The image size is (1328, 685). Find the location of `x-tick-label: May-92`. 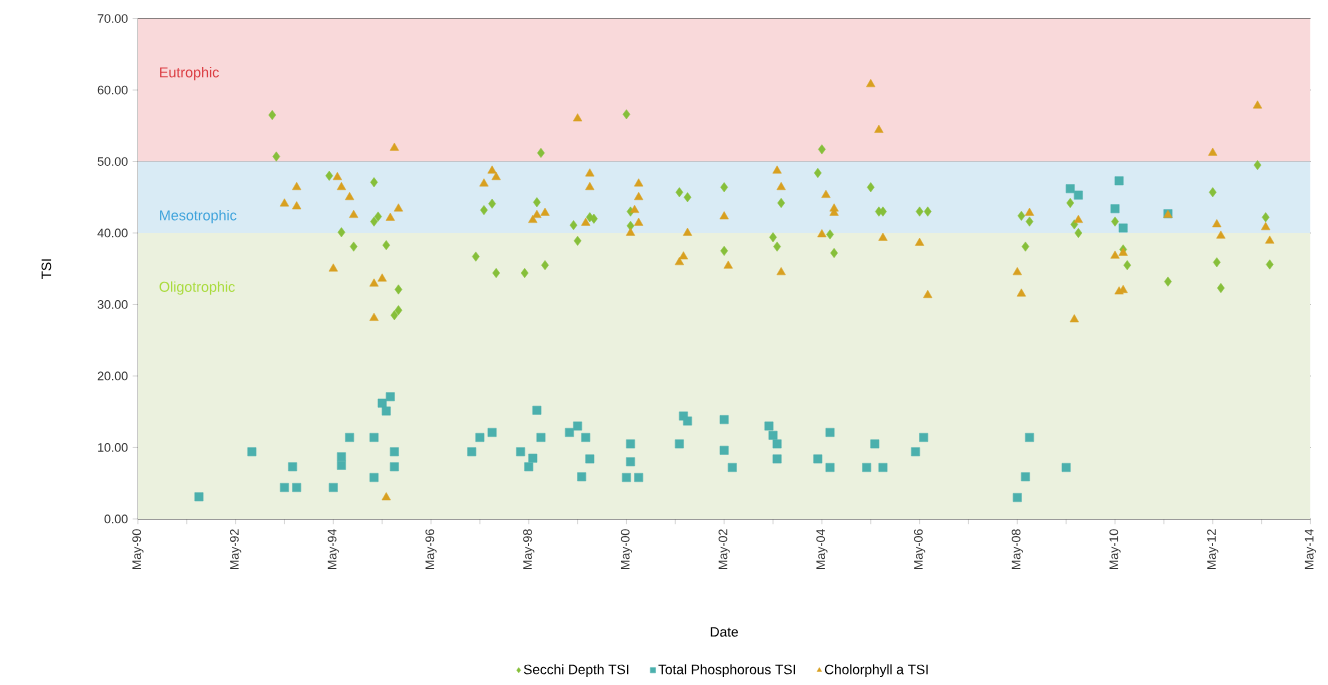

x-tick-label: May-92 is located at coordinates (236, 549).